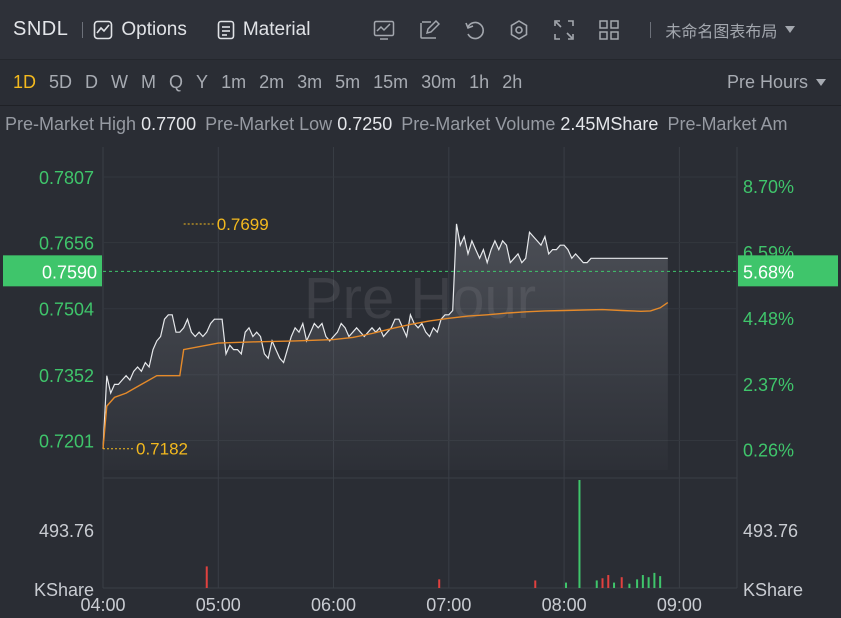 This screenshot has height=618, width=841. I want to click on left-axis-tick-label: 0.7352, so click(66, 376).